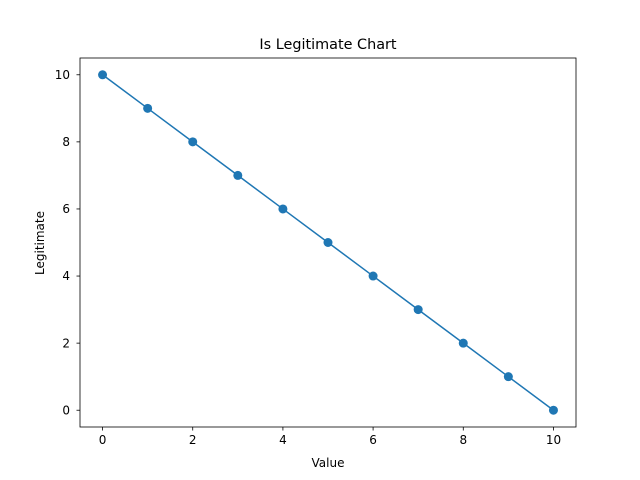 The width and height of the screenshot is (640, 480). I want to click on y-axis-label: Legitimate, so click(40, 243).